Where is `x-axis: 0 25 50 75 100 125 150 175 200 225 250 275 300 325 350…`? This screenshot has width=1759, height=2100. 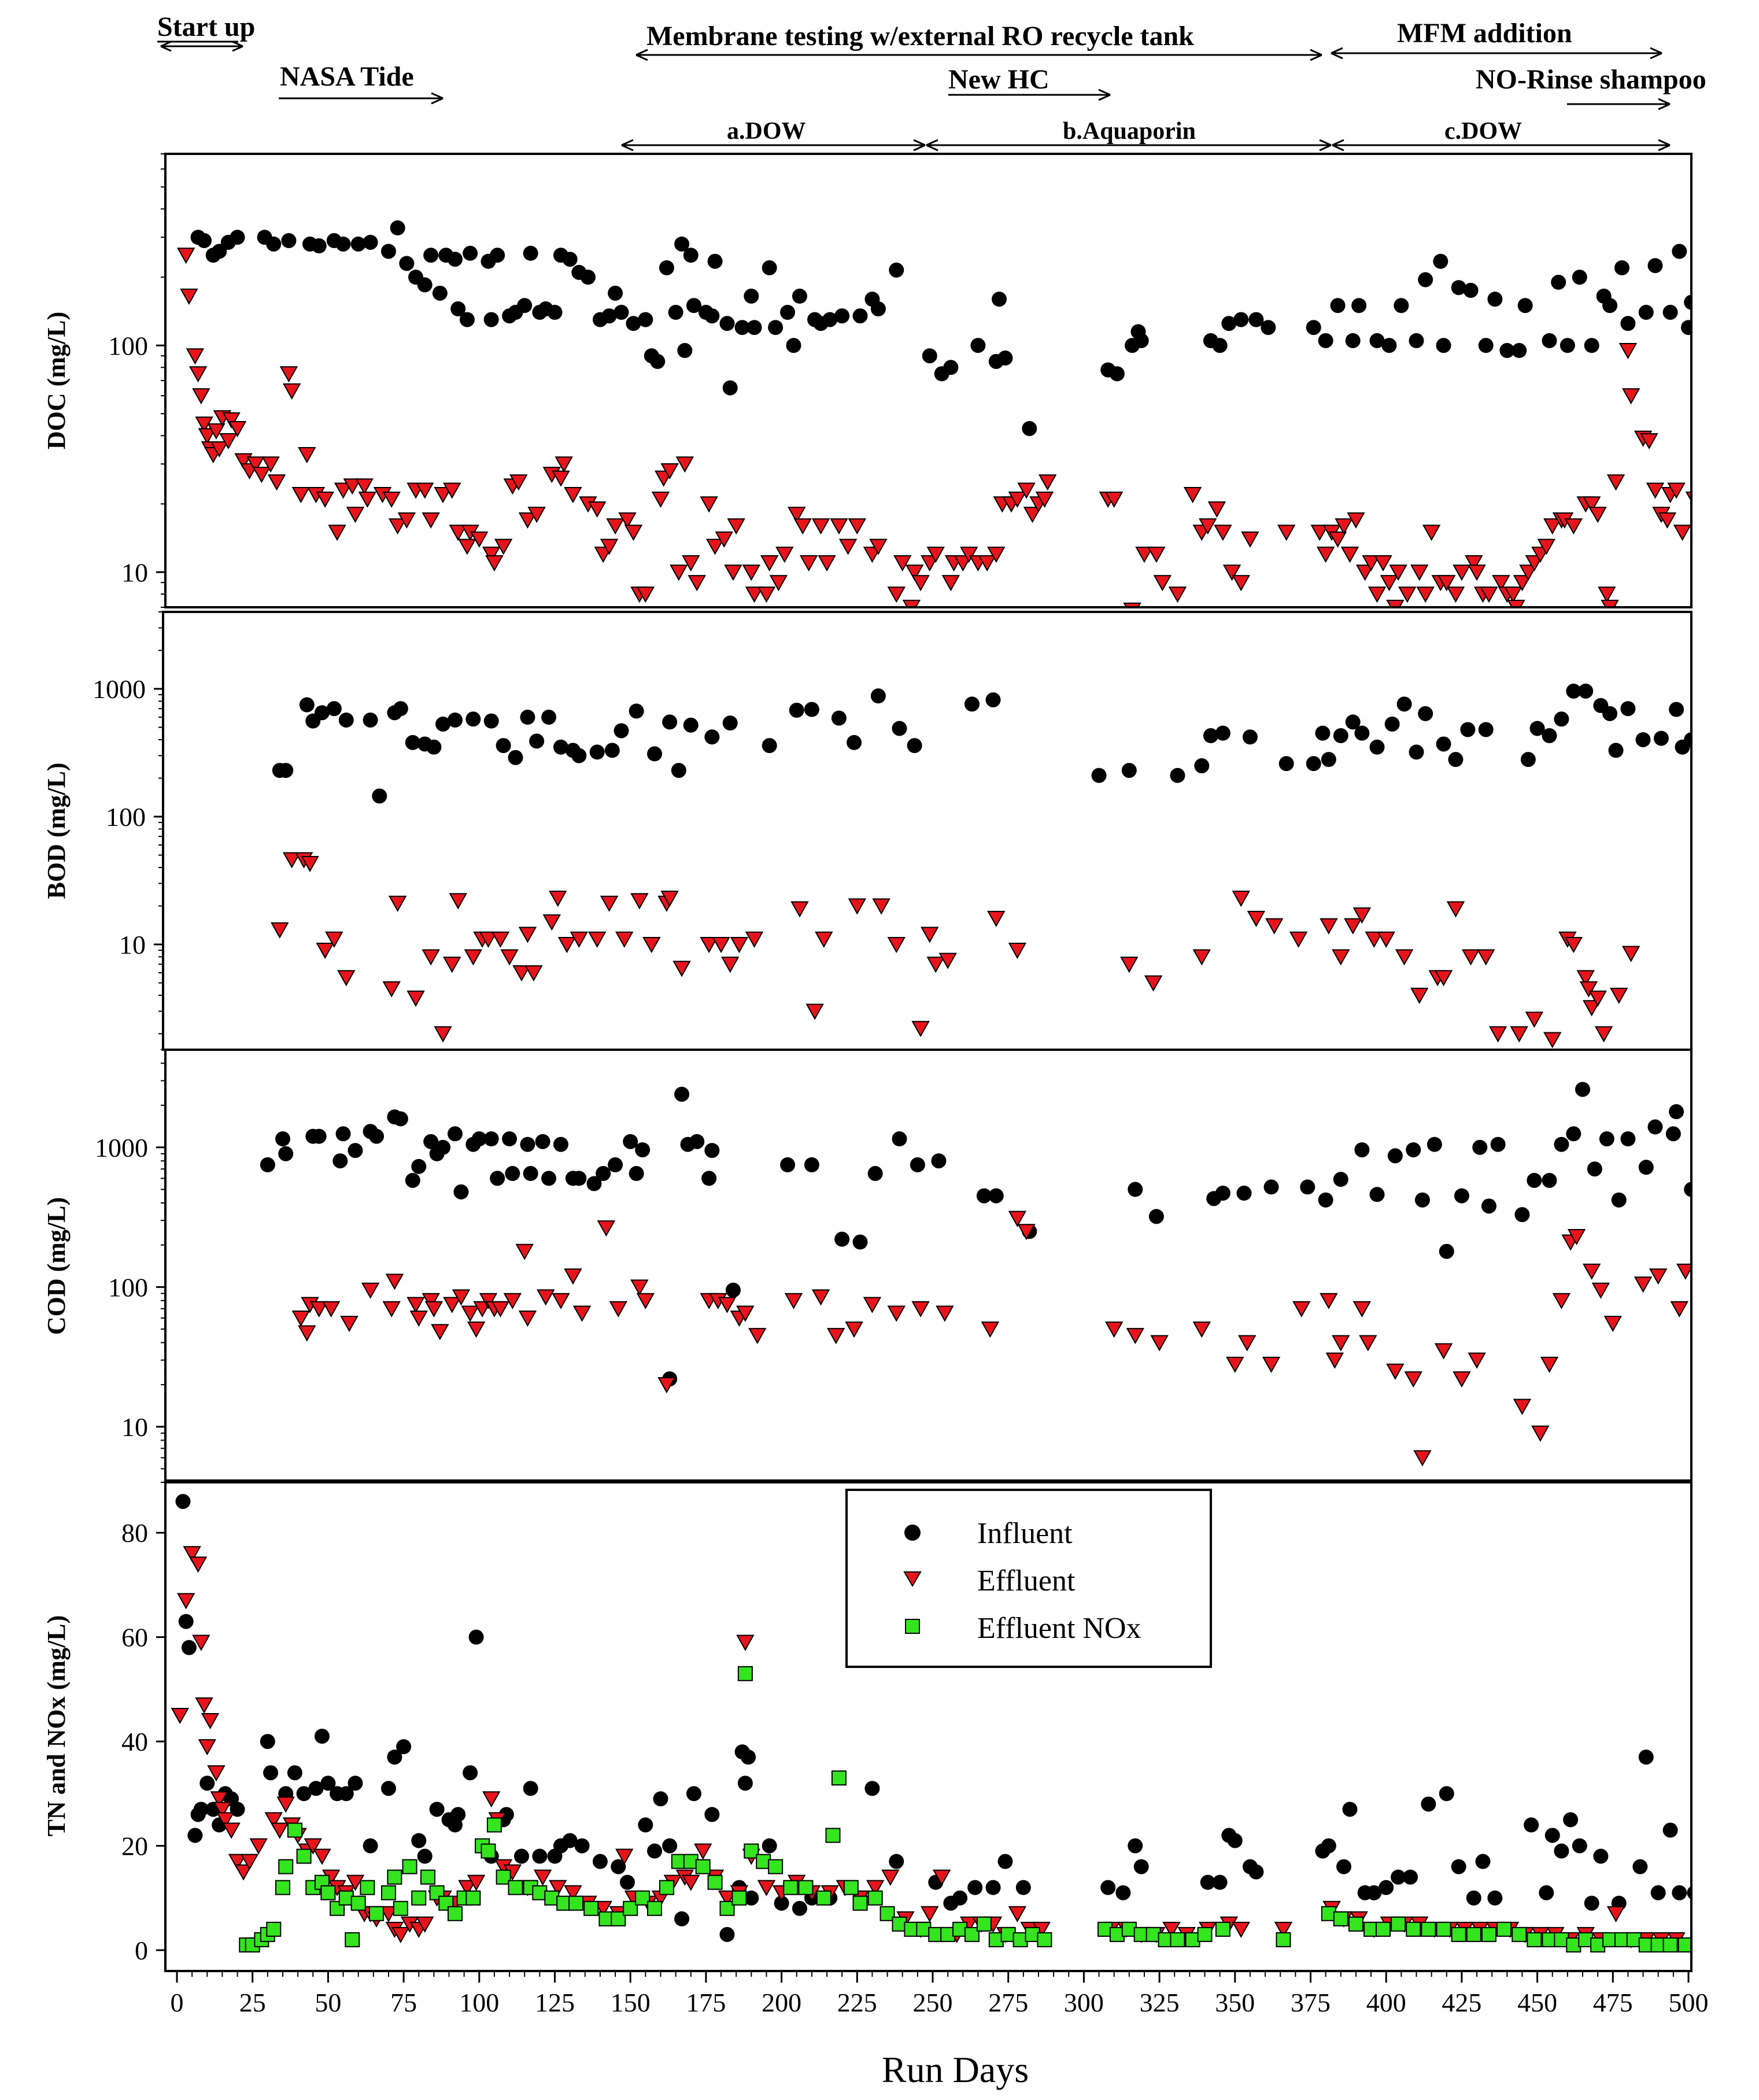
x-axis: 0 25 50 75 100 125 150 175 200 225 250 275 300 325 350… is located at coordinates (940, 1994).